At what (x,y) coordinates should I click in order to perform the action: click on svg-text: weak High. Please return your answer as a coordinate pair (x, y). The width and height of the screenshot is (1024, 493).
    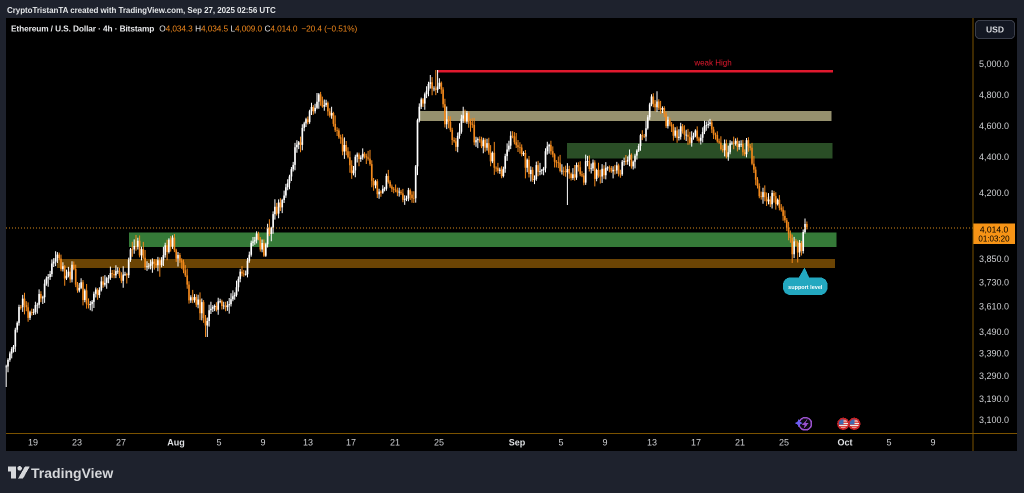
    Looking at the image, I should click on (712, 63).